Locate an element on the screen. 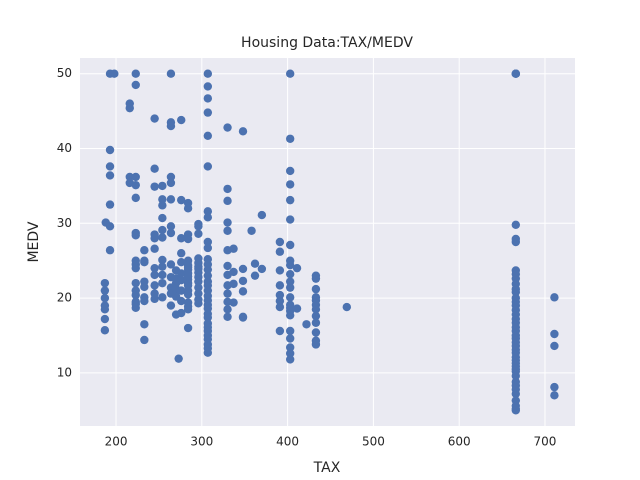 The width and height of the screenshot is (640, 480). x-tick-label: 700 is located at coordinates (545, 442).